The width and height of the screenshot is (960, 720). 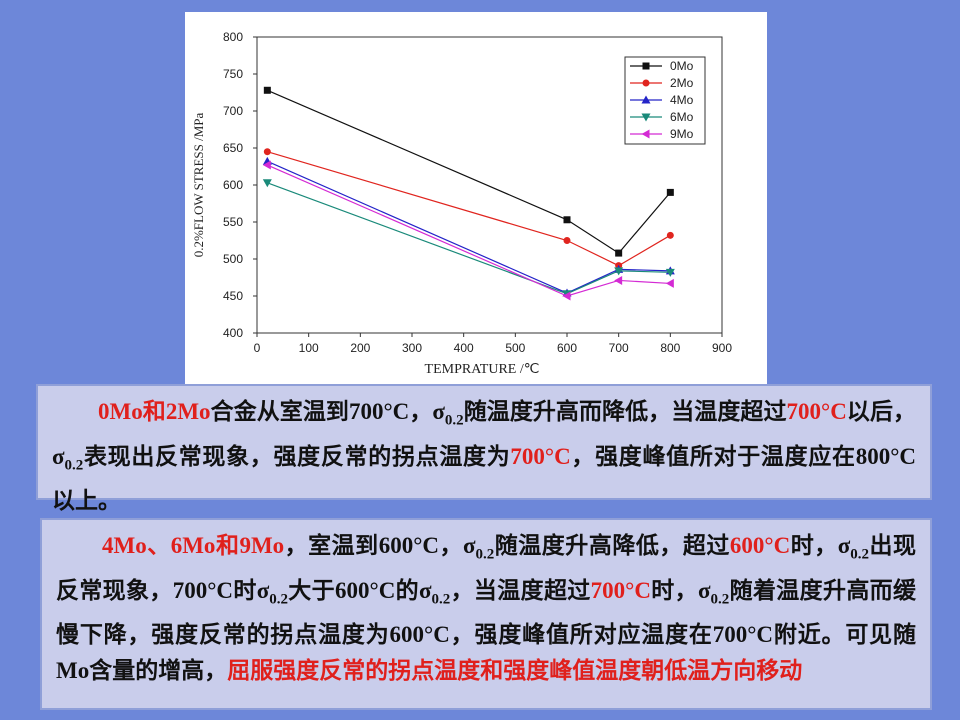 I want to click on x-tick-label: 500, so click(x=515, y=348).